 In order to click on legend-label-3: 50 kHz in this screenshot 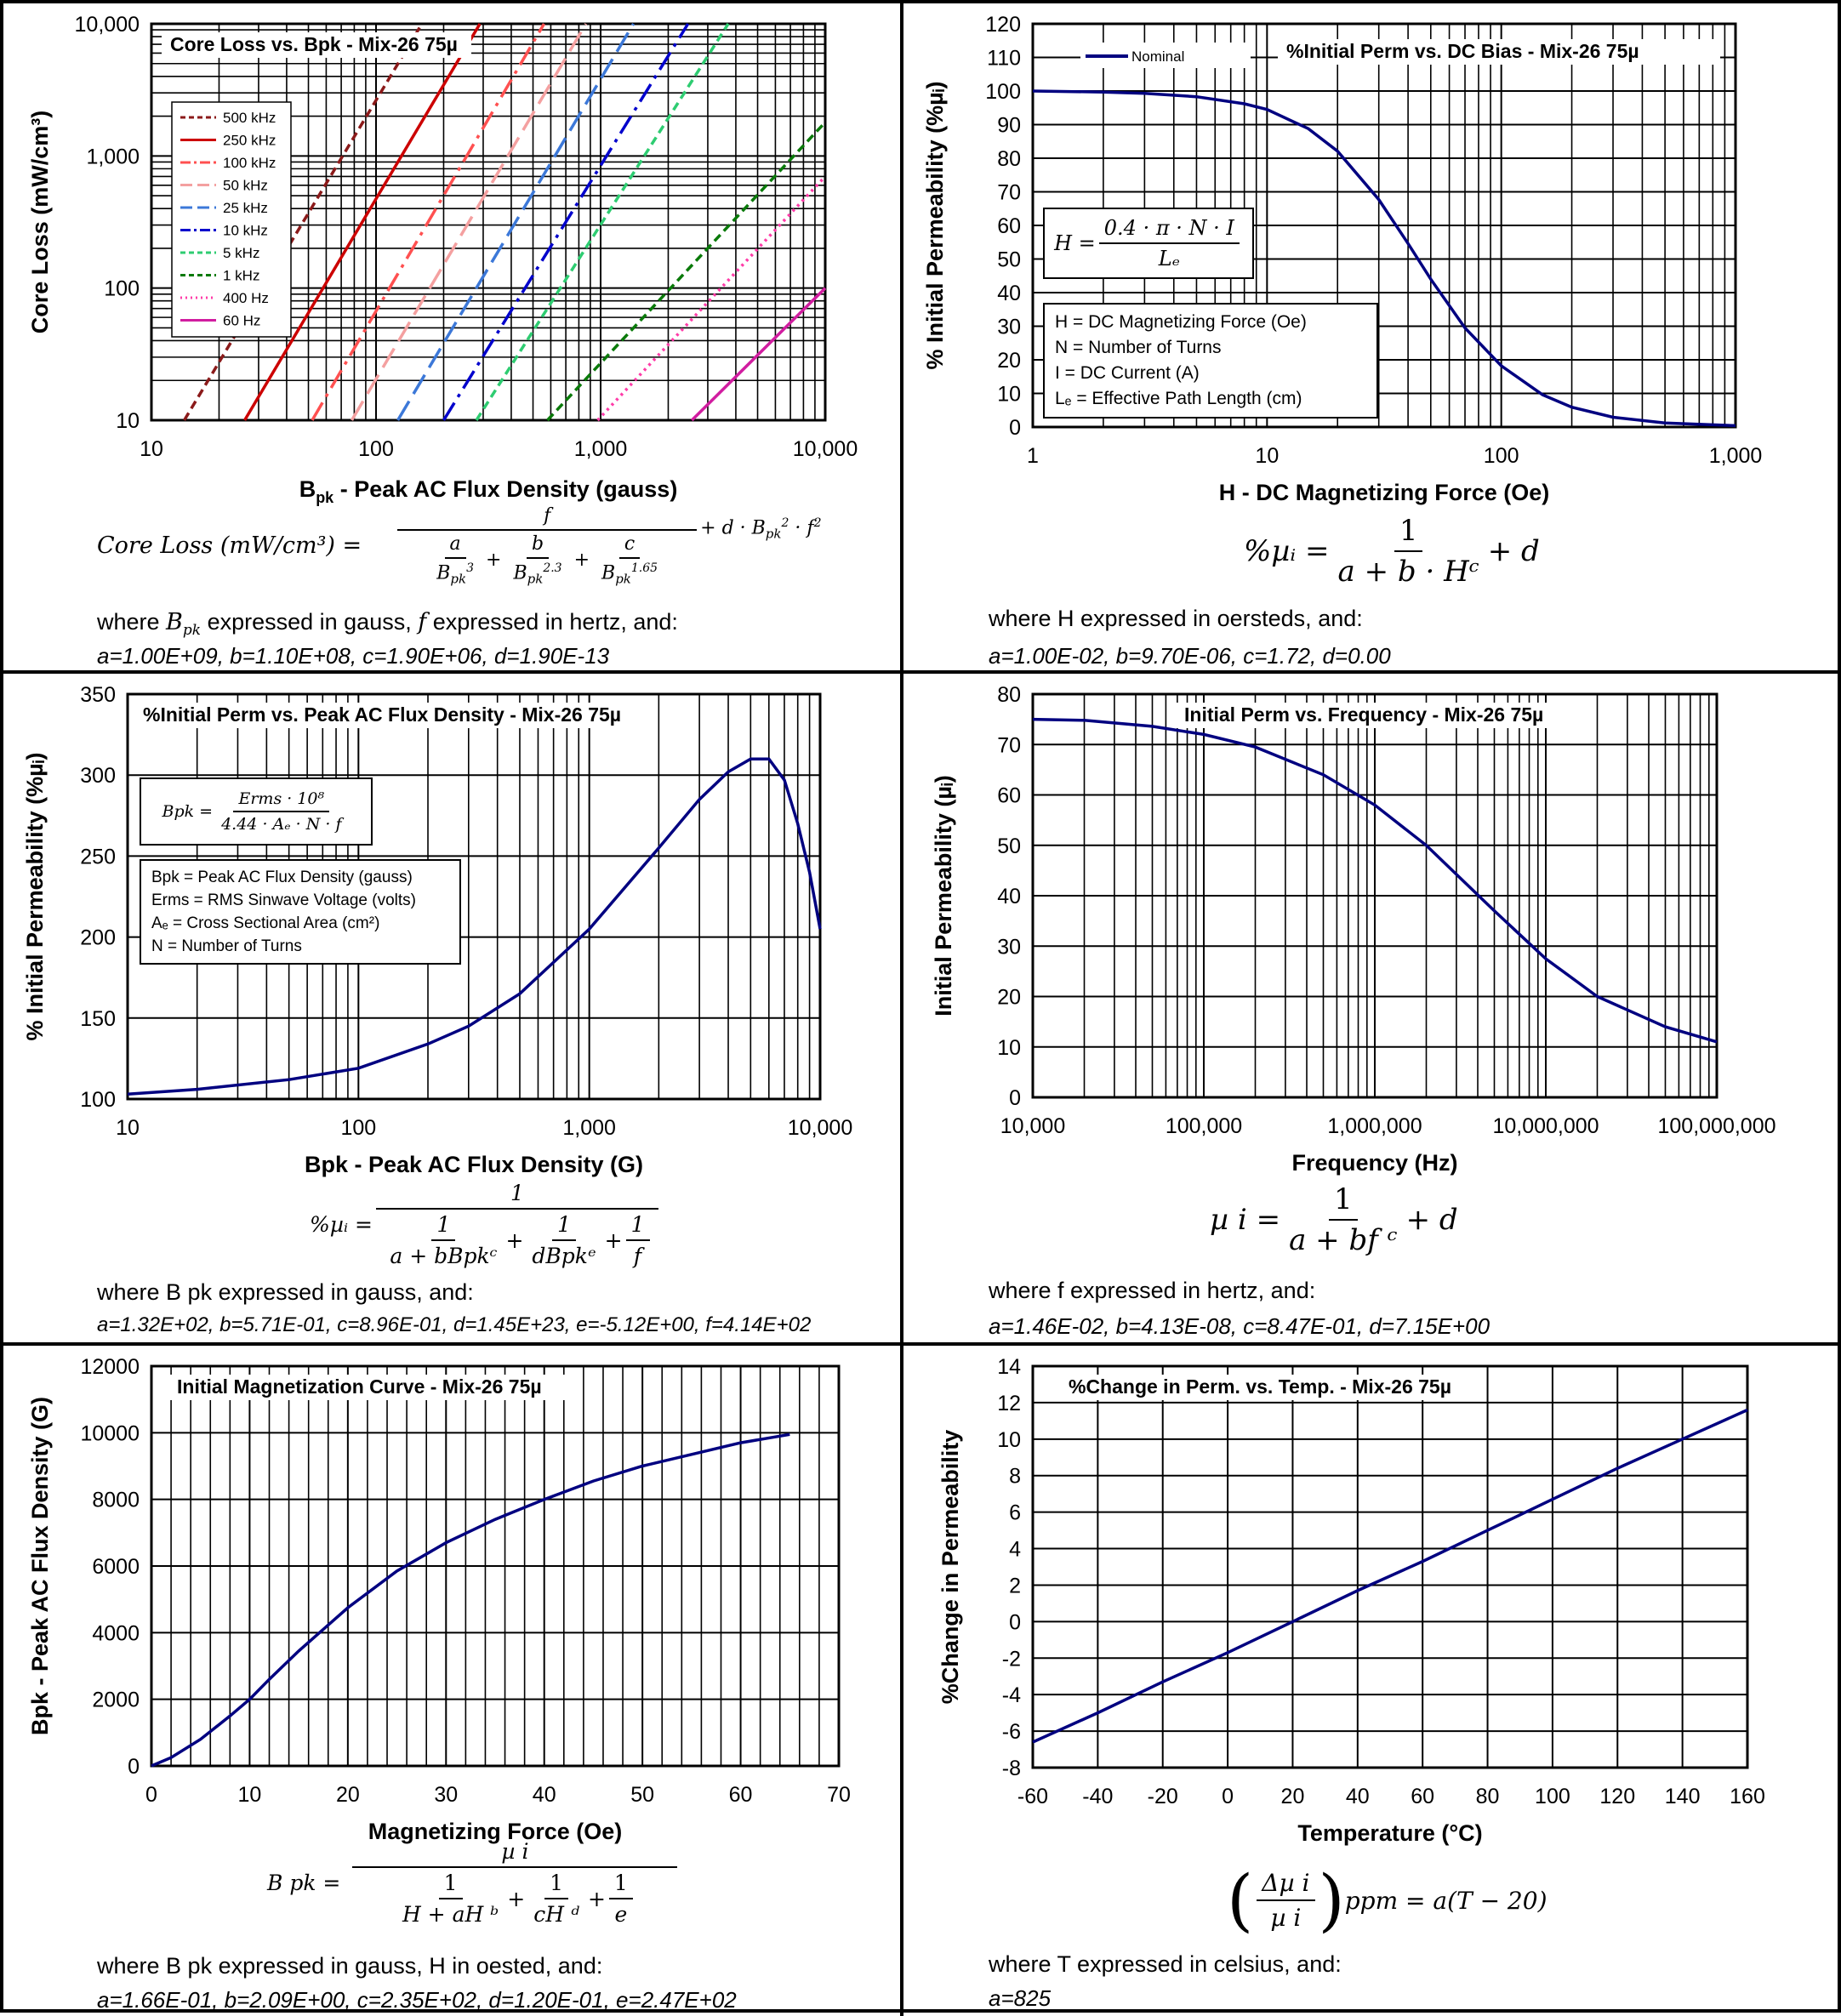, I will do `click(245, 186)`.